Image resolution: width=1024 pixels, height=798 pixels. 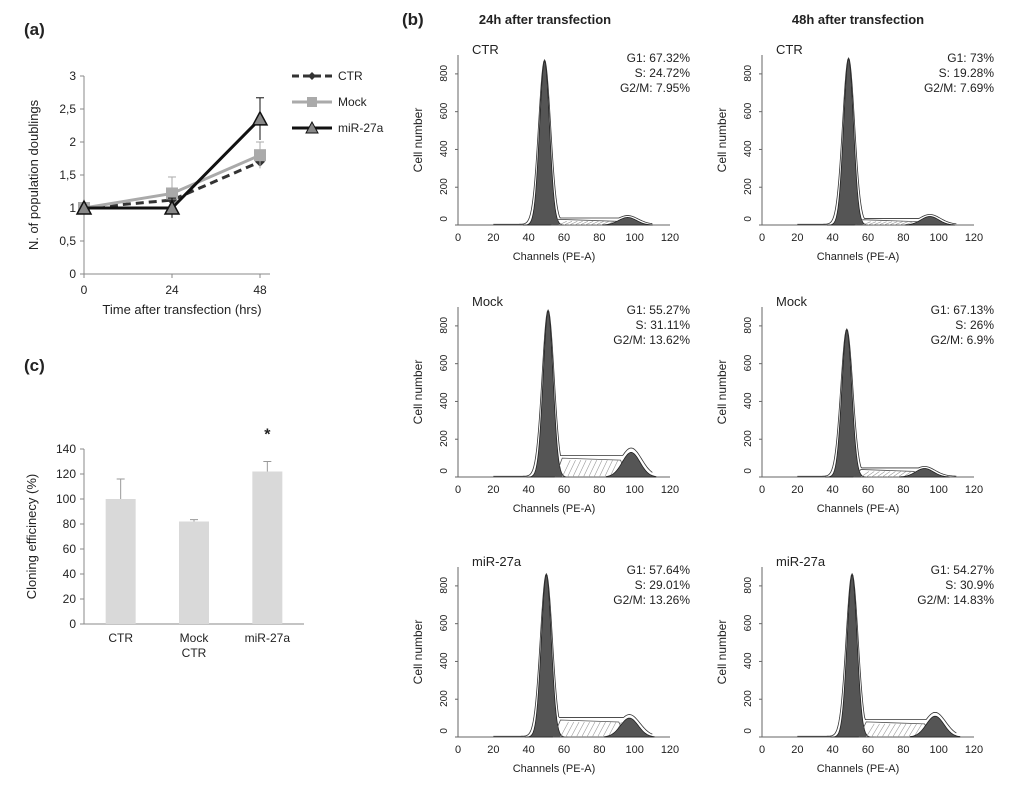 I want to click on g1-percent: G1: 57.64%, so click(x=659, y=570).